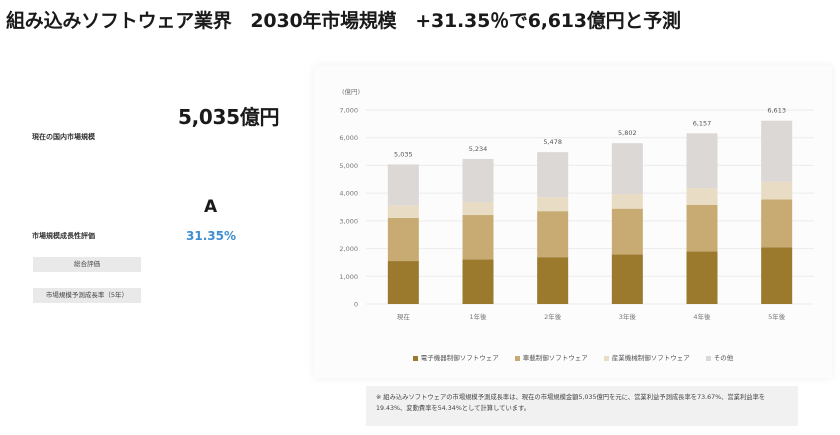  What do you see at coordinates (627, 133) in the screenshot?
I see `bar-total-label: 5,802` at bounding box center [627, 133].